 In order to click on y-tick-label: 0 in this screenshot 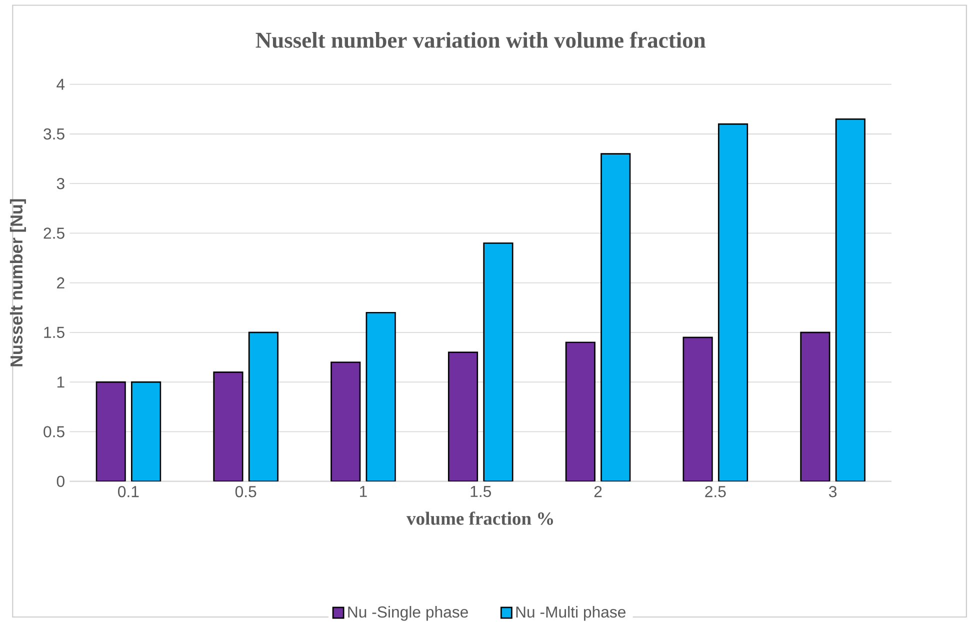, I will do `click(60, 481)`.